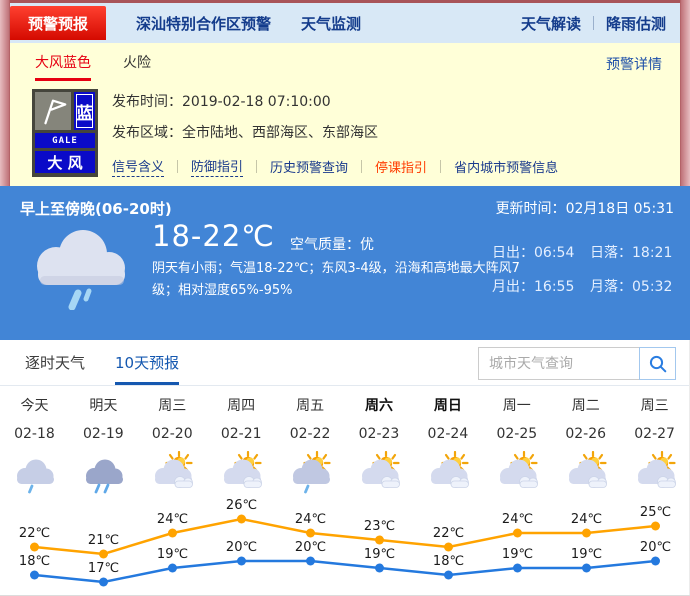 The width and height of the screenshot is (690, 596). Describe the element at coordinates (550, 23) in the screenshot. I see `link-weather-interpretation: 天气解读` at that location.